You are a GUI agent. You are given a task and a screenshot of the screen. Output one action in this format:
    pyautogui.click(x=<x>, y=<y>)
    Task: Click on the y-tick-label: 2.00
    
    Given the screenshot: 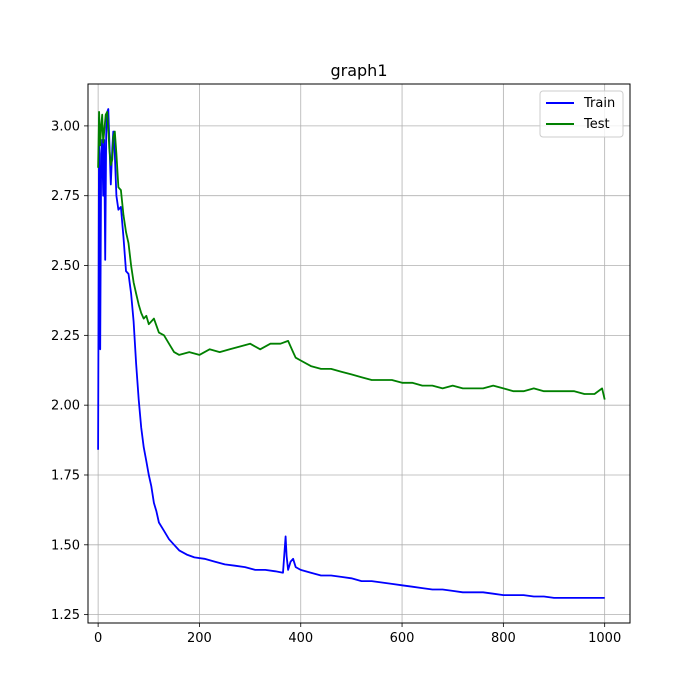 What is the action you would take?
    pyautogui.click(x=65, y=406)
    